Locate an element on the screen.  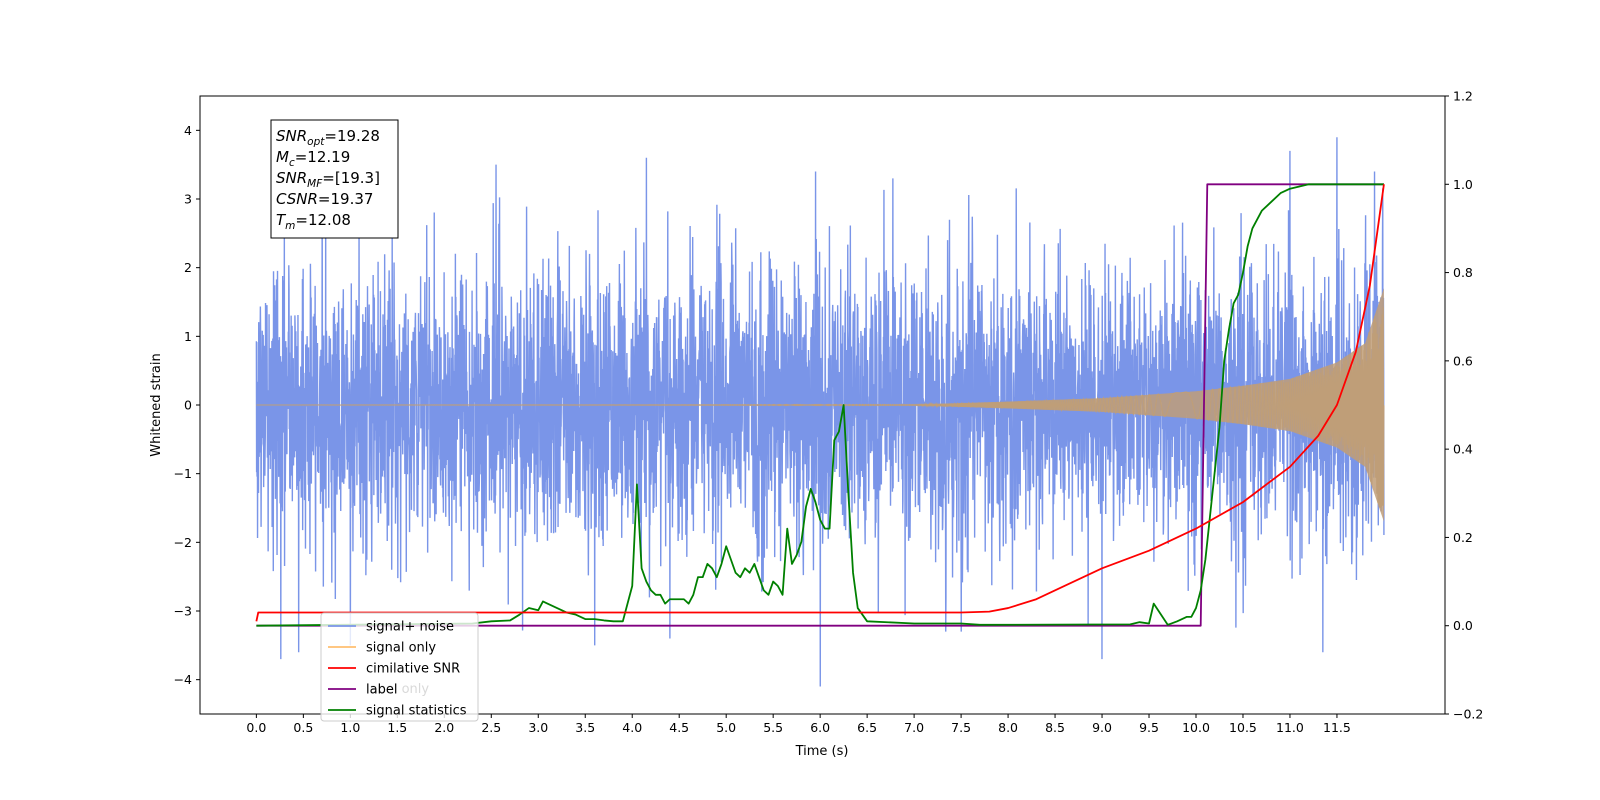
y-tick-label: 1 is located at coordinates (188, 336).